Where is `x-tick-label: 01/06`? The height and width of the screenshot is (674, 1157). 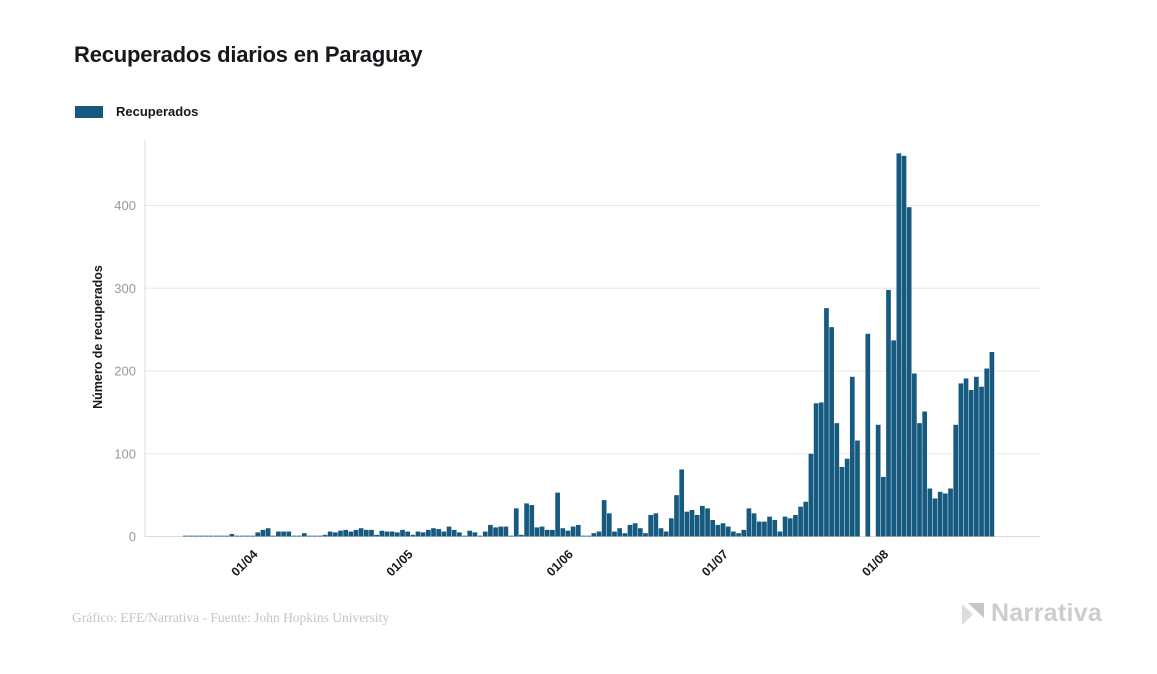
x-tick-label: 01/06 is located at coordinates (560, 563).